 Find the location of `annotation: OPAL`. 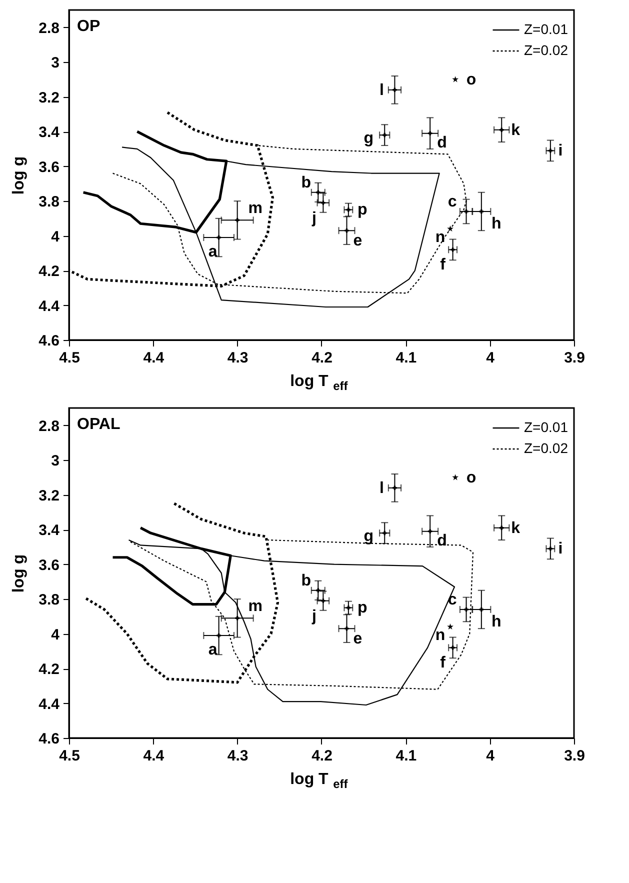

annotation: OPAL is located at coordinates (98, 424).